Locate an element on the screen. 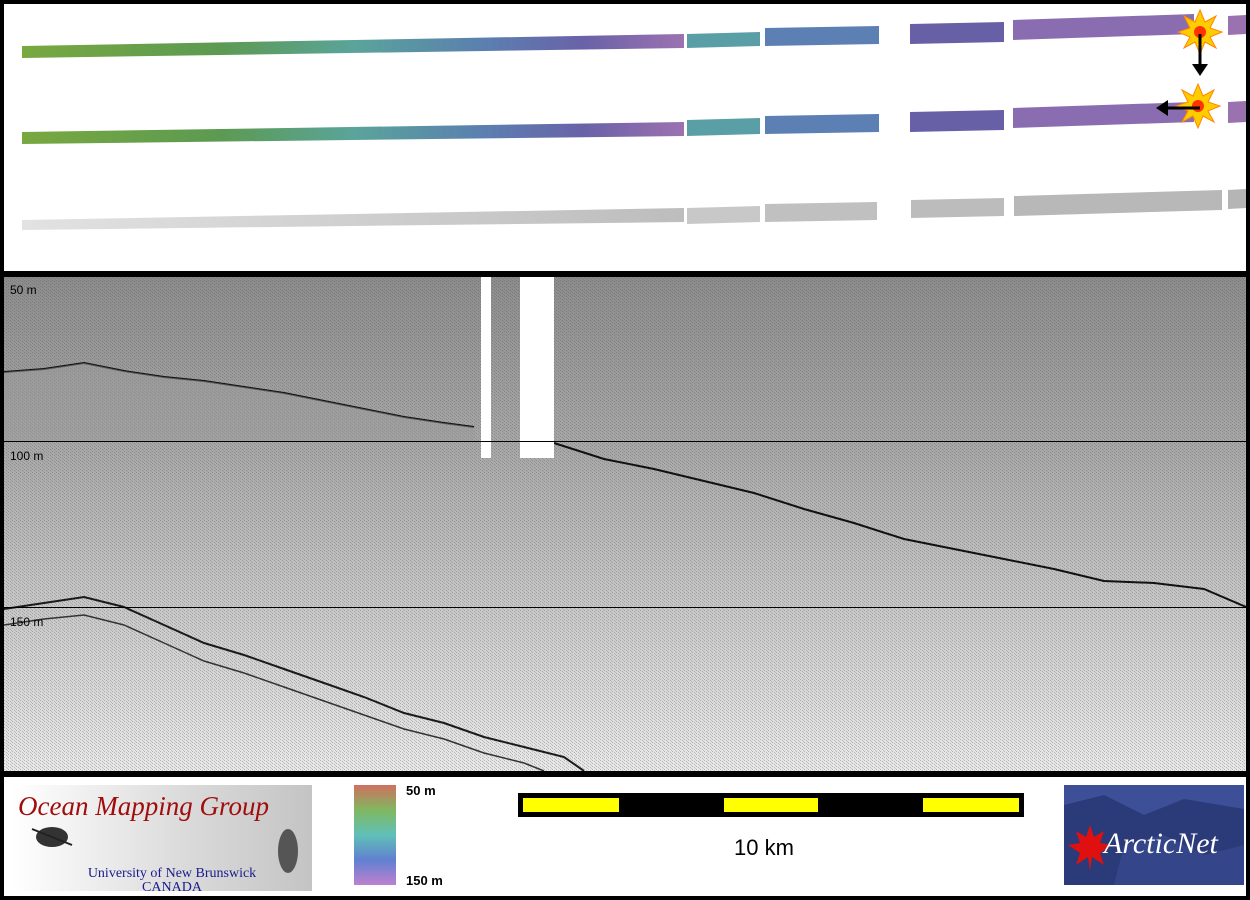  depth-colorbar is located at coordinates (375, 835).